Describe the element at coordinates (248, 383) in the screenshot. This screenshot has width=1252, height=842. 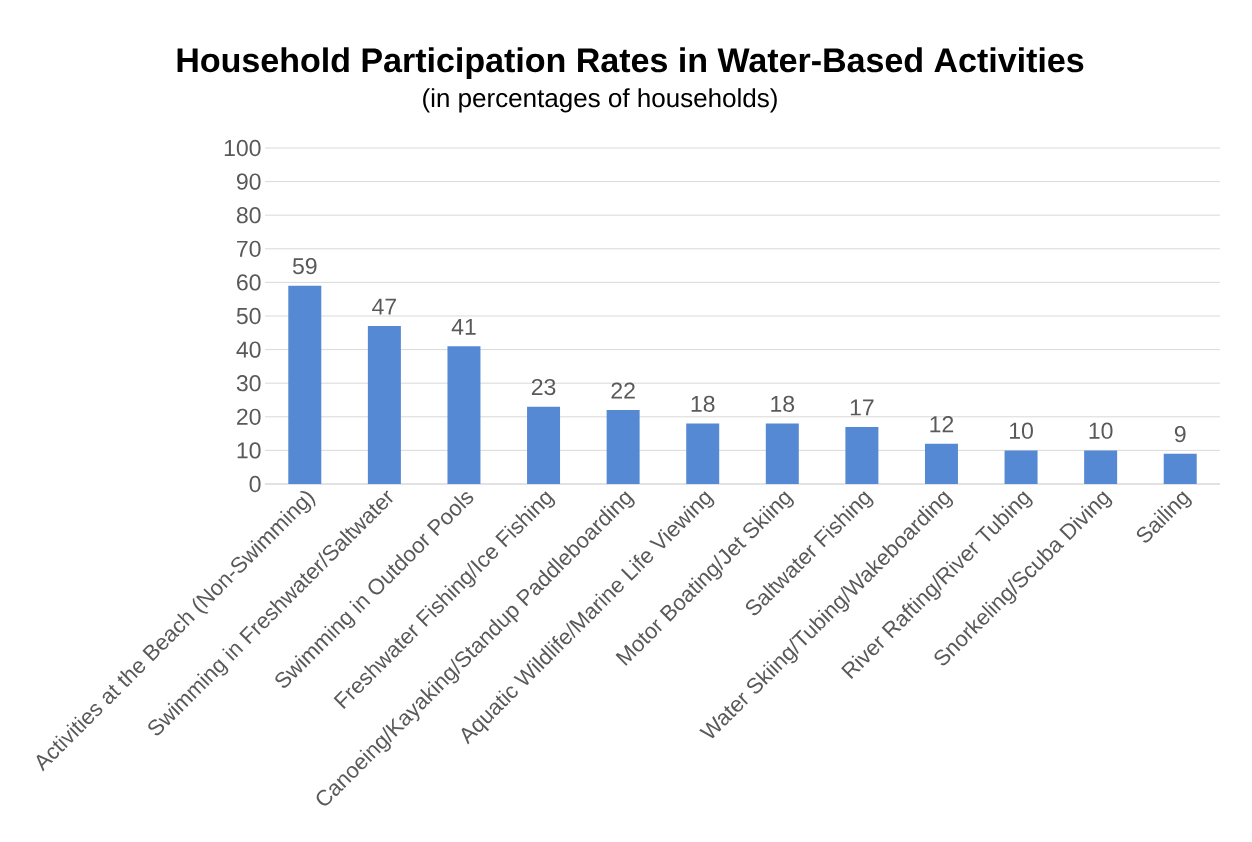
I see `y-tick-label: 30` at that location.